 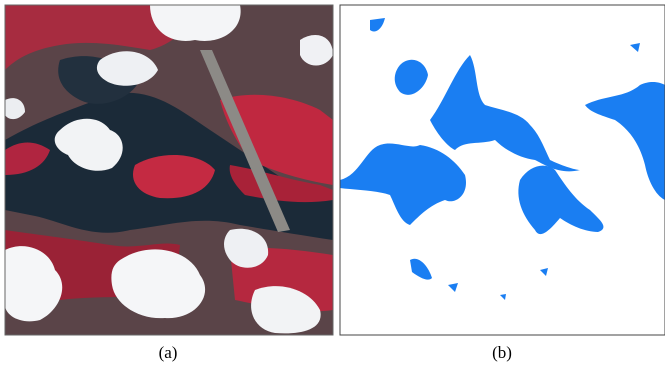 What do you see at coordinates (168, 352) in the screenshot?
I see `panel-label: (a)` at bounding box center [168, 352].